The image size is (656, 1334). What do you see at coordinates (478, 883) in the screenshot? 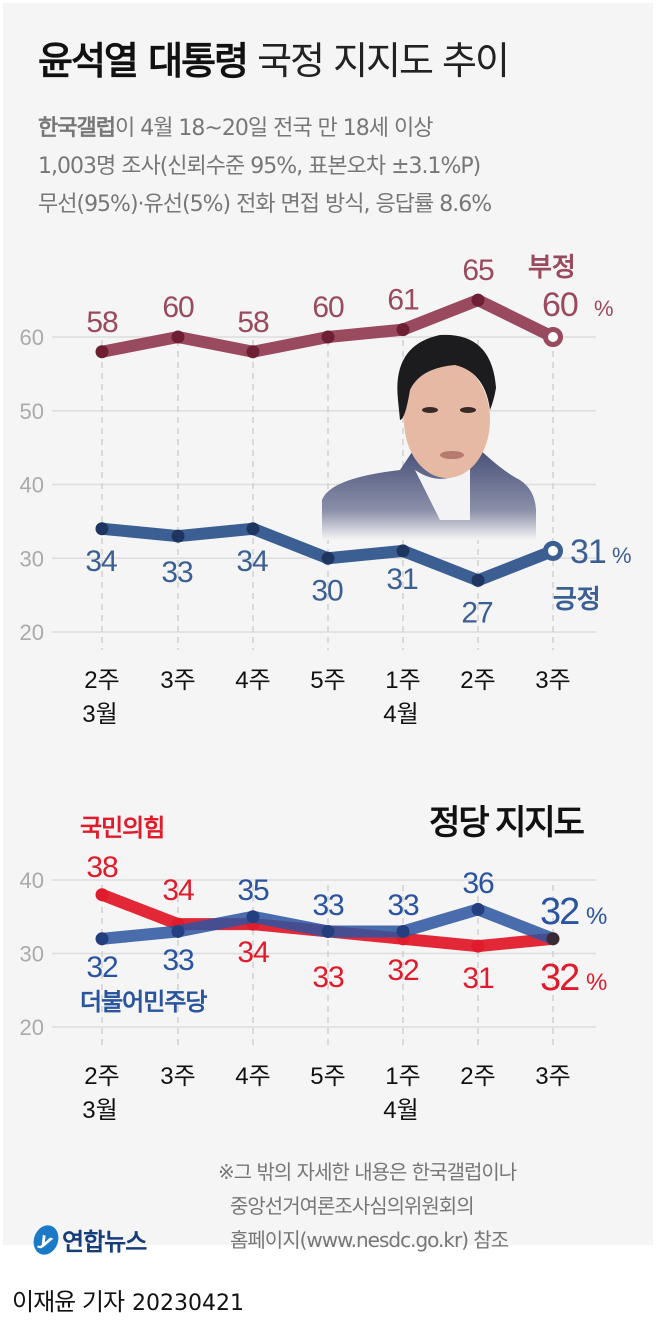
I see `dpk-value-label: 36` at bounding box center [478, 883].